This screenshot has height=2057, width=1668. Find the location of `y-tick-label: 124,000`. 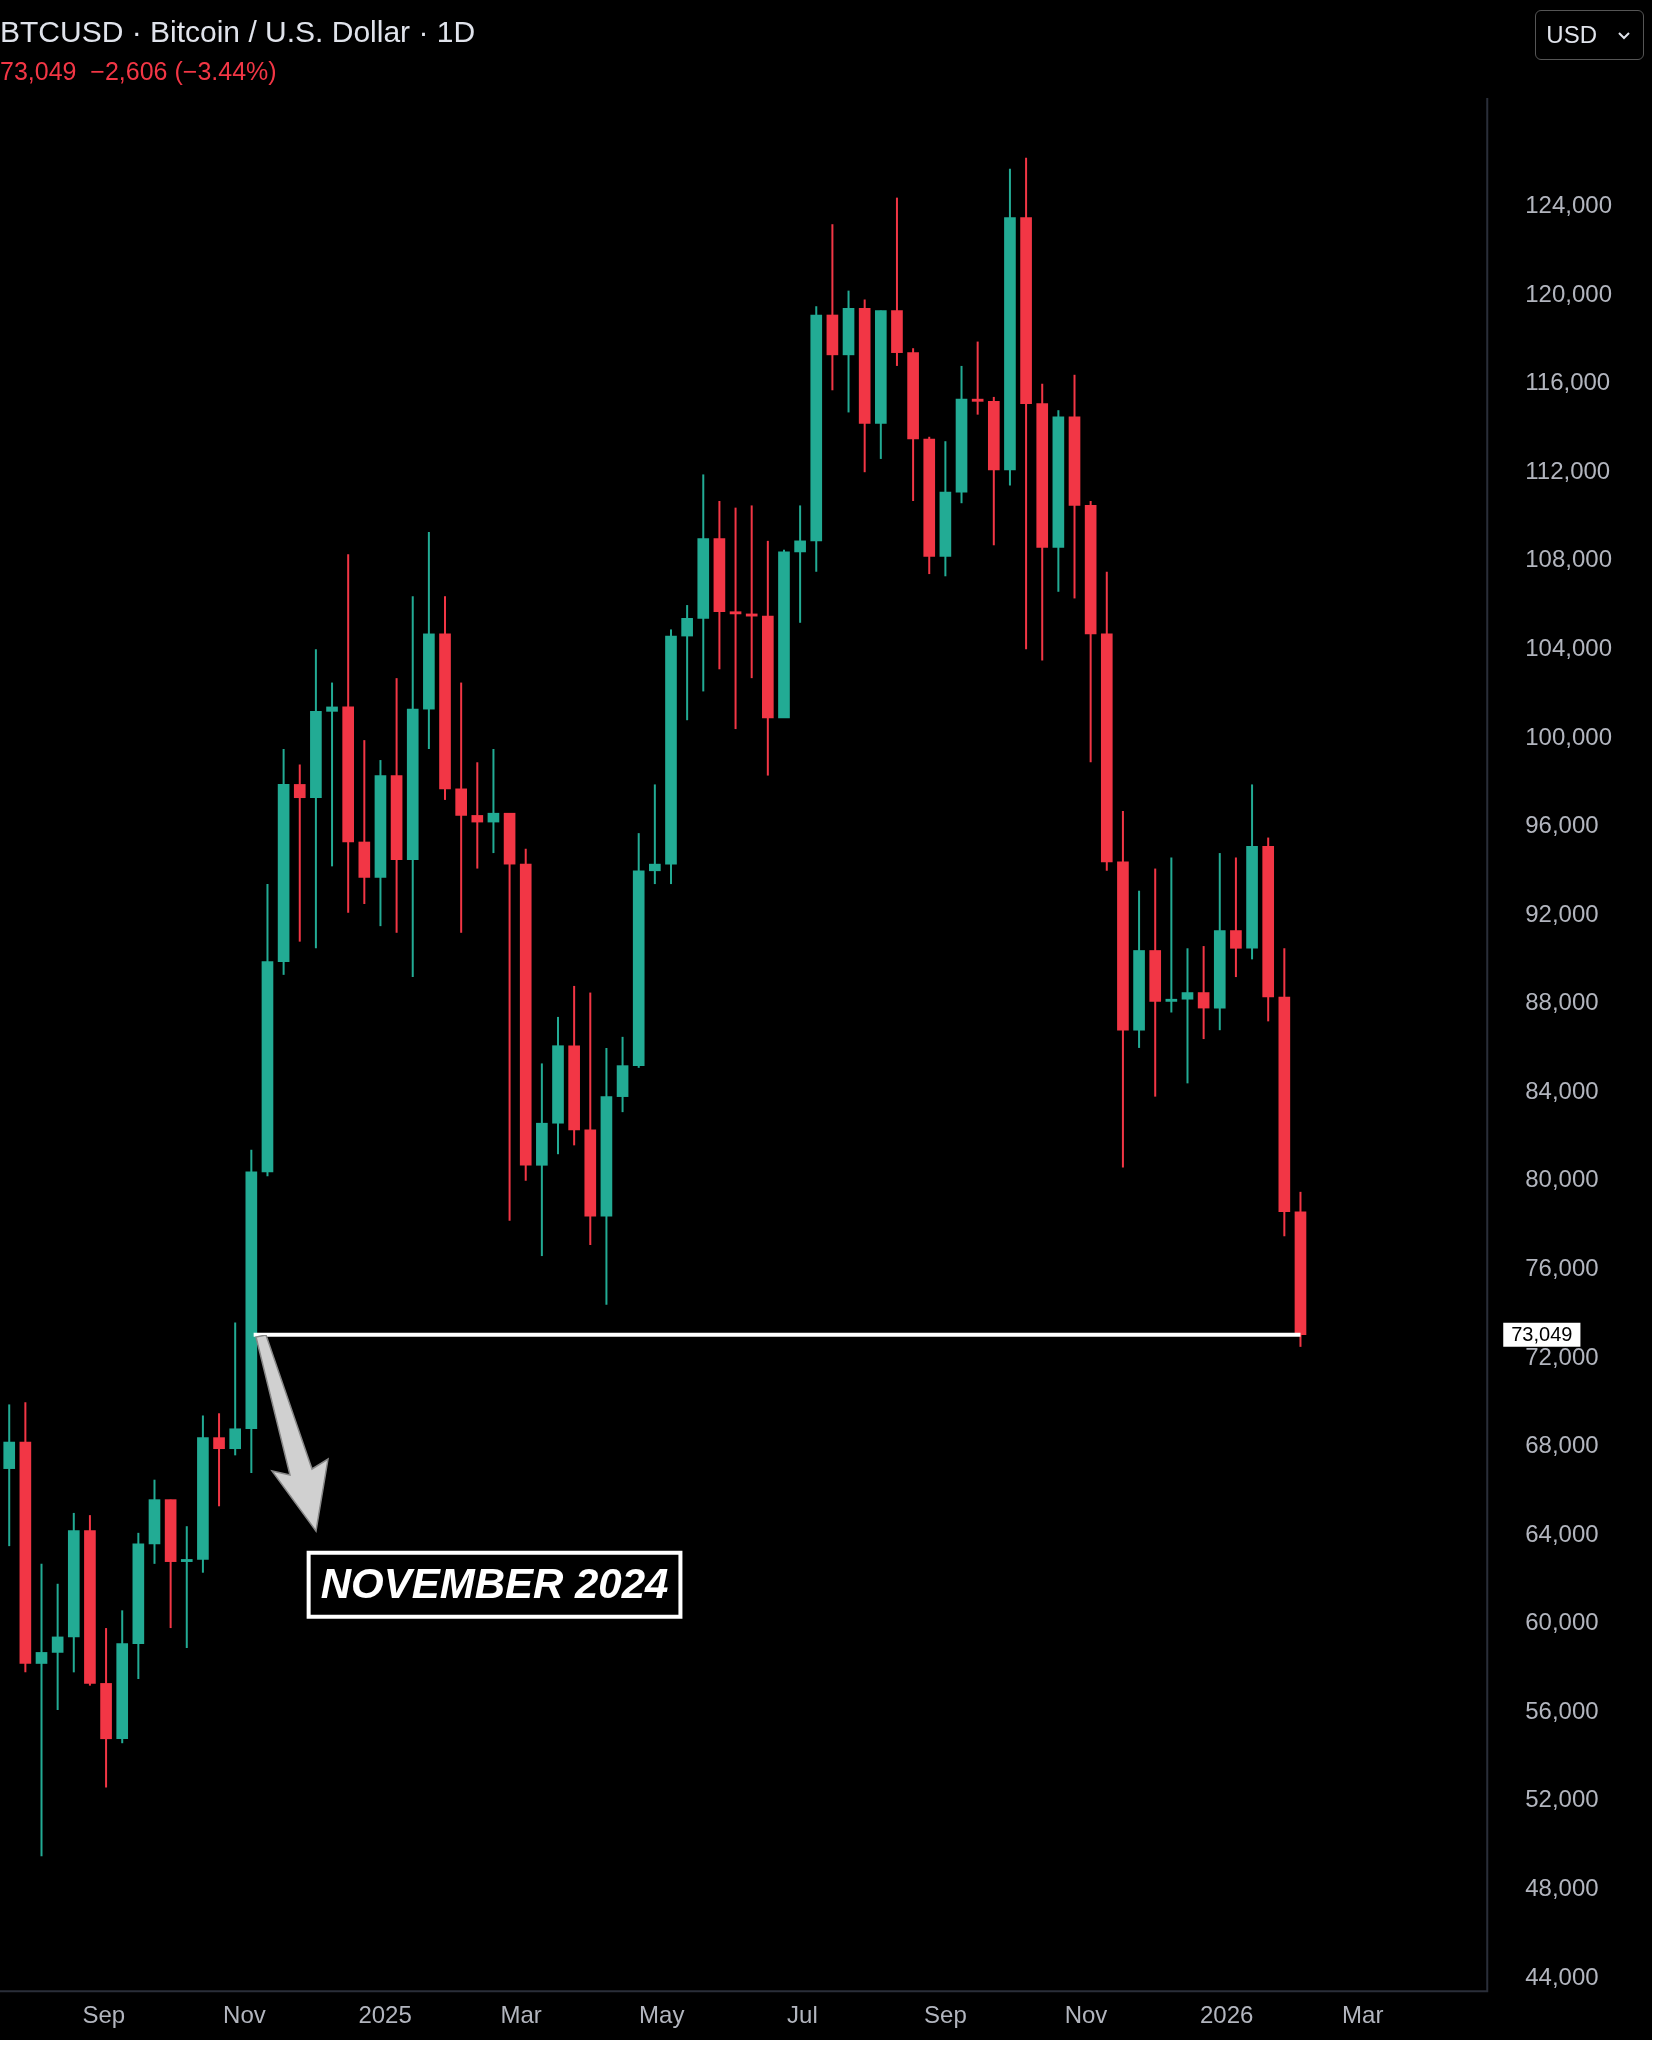

y-tick-label: 124,000 is located at coordinates (1569, 205).